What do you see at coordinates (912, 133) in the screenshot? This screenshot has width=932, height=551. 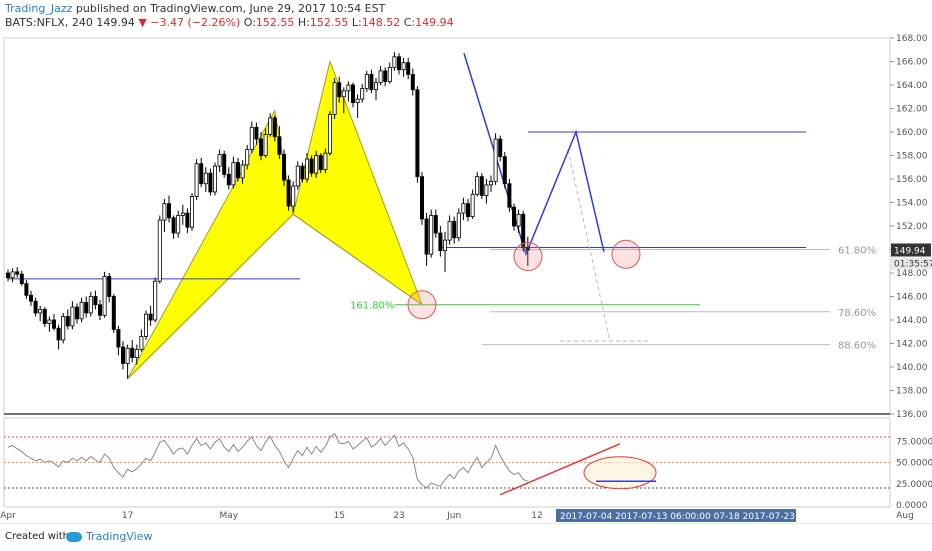 I see `y-tick-label: 160.00` at bounding box center [912, 133].